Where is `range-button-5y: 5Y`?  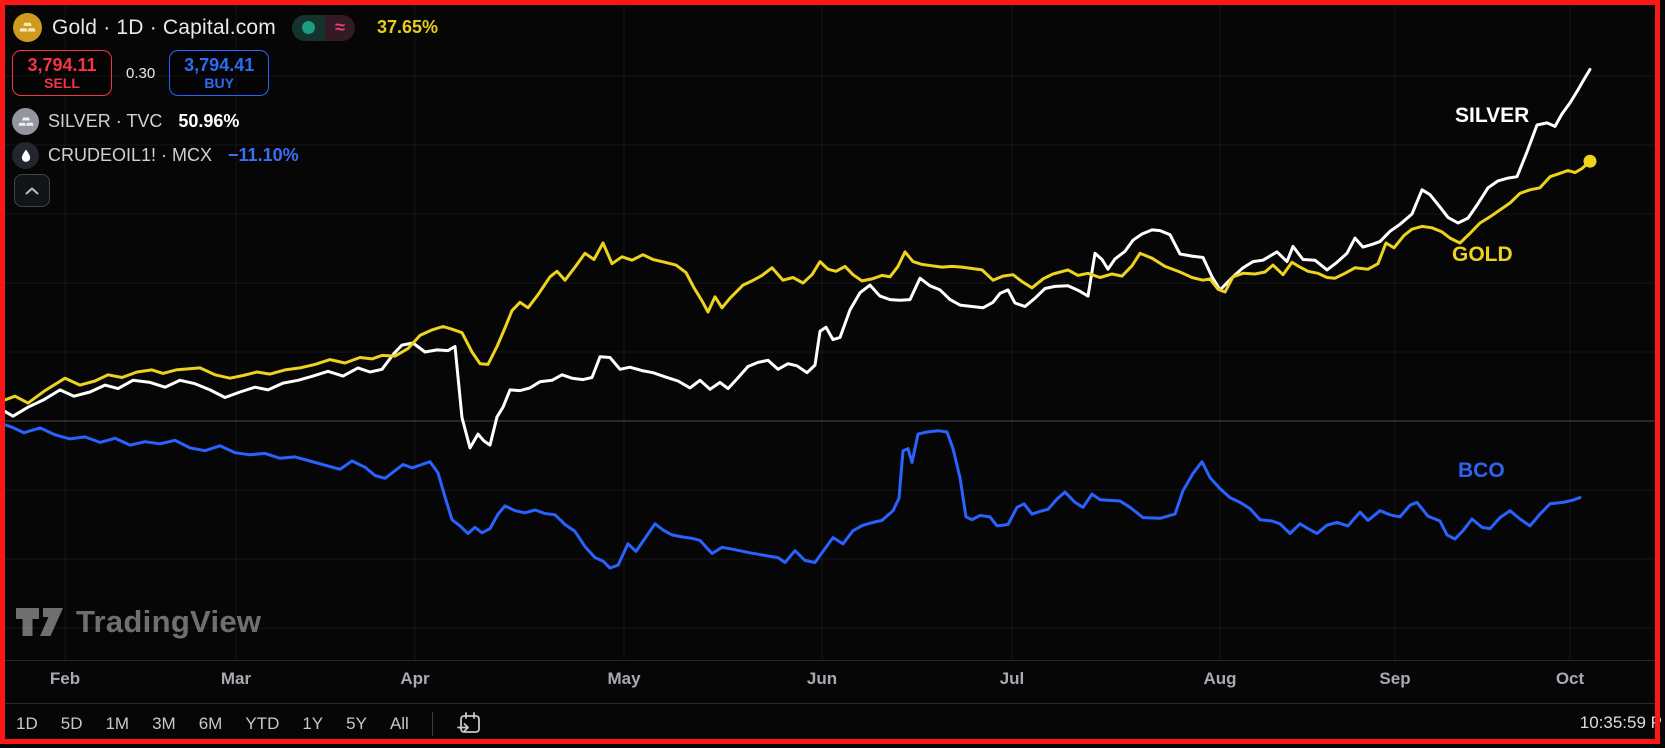 range-button-5y: 5Y is located at coordinates (356, 723).